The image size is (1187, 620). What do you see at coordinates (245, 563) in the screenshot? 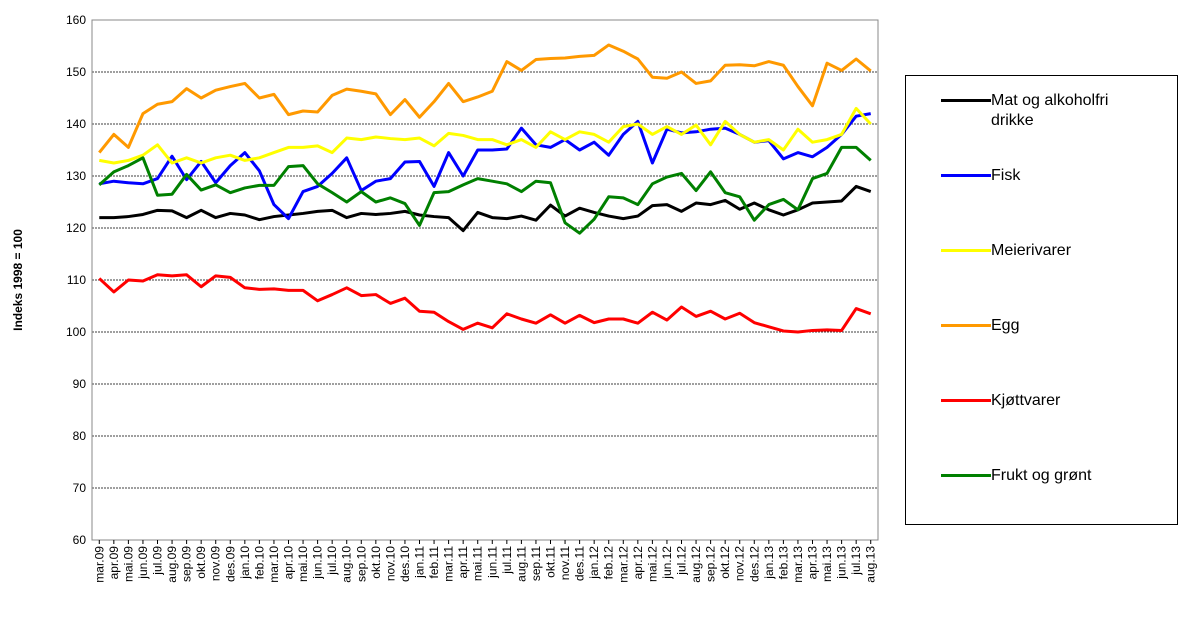
I see `x-tick-label: jan.10` at bounding box center [245, 563].